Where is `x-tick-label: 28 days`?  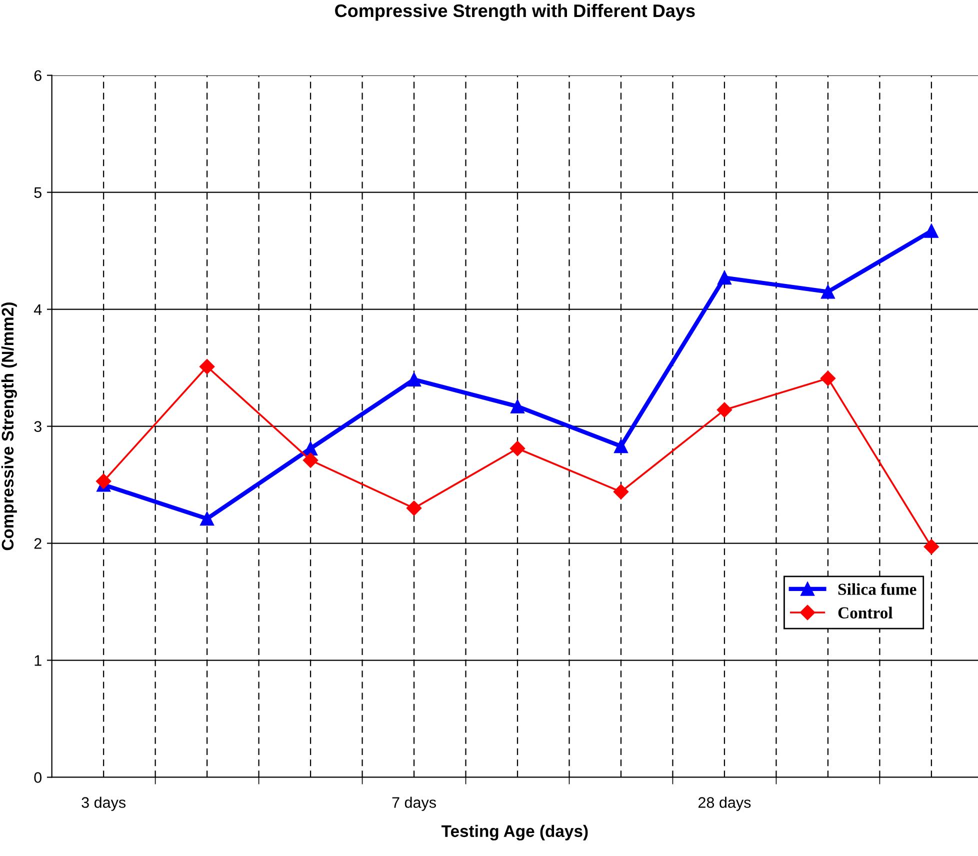 x-tick-label: 28 days is located at coordinates (724, 803).